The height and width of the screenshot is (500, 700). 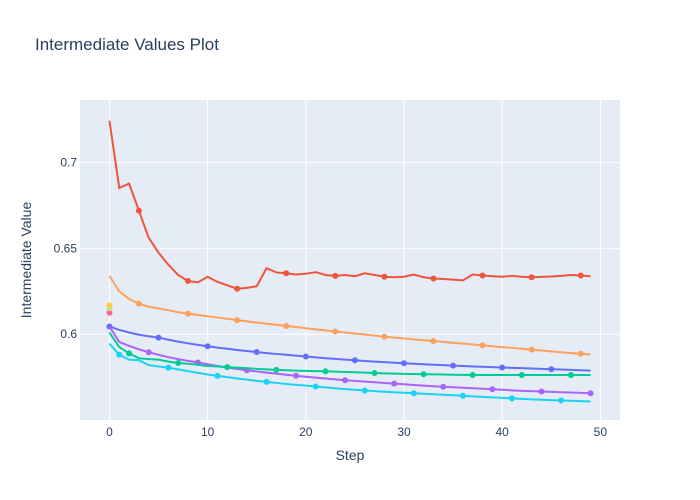 I want to click on x-tick-label: 50, so click(x=601, y=432).